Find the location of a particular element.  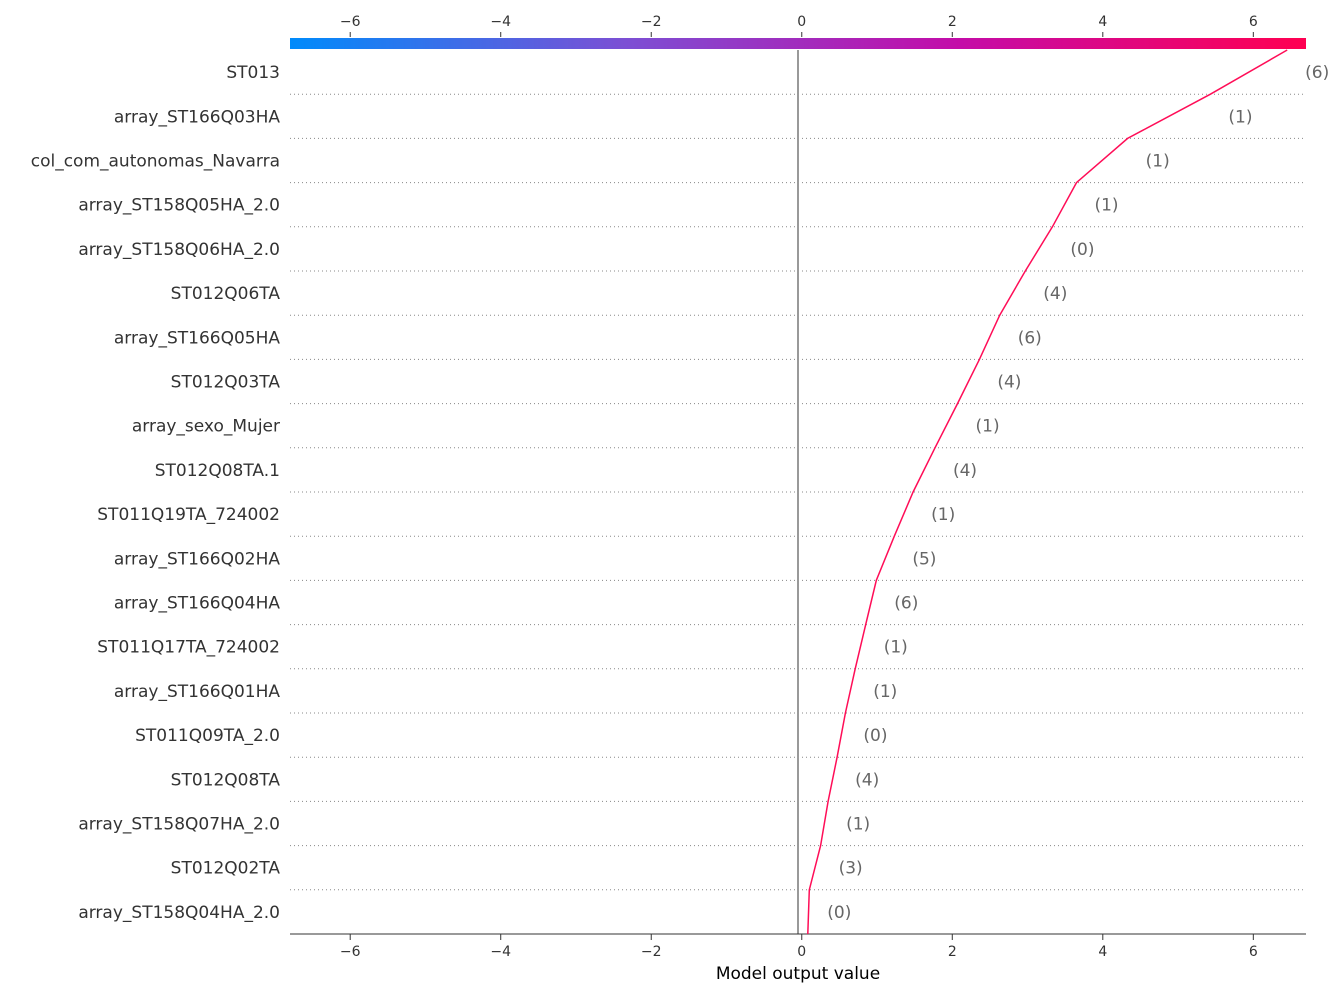

feature-value-label: (3) is located at coordinates (851, 869).